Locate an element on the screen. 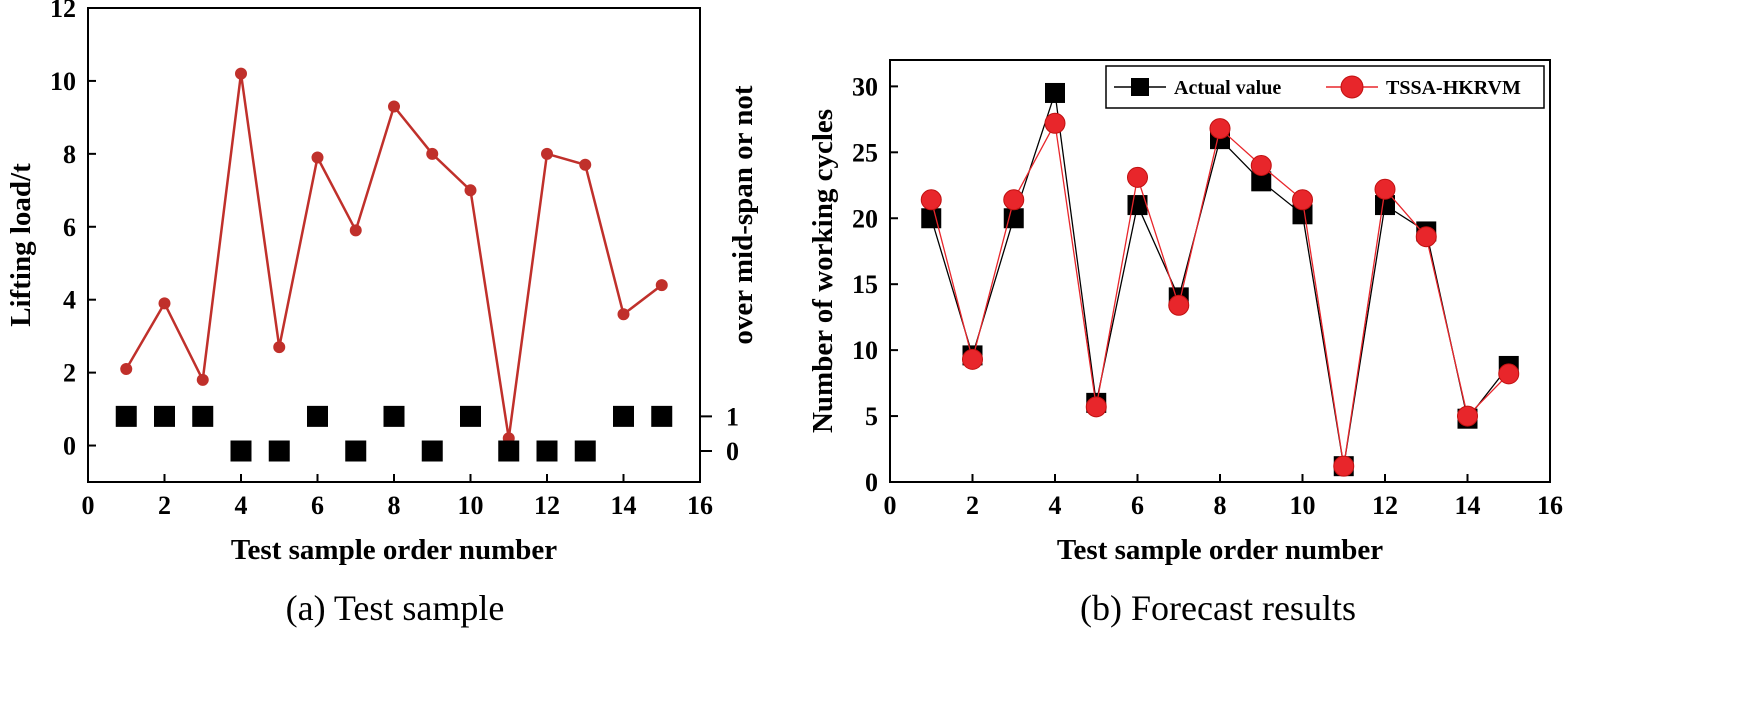 This screenshot has width=1750, height=712. chart-a-y2tick-label: 1 is located at coordinates (732, 416).